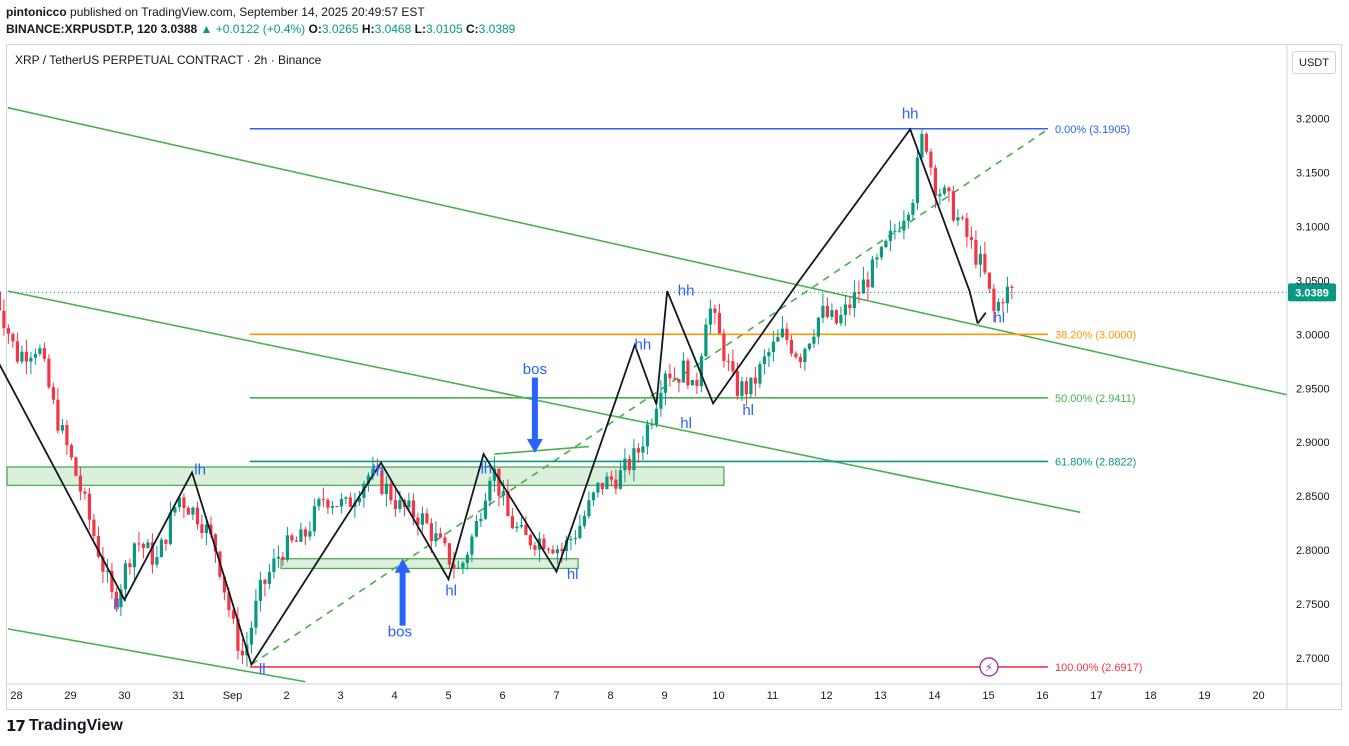  I want to click on alert-icon, so click(989, 667).